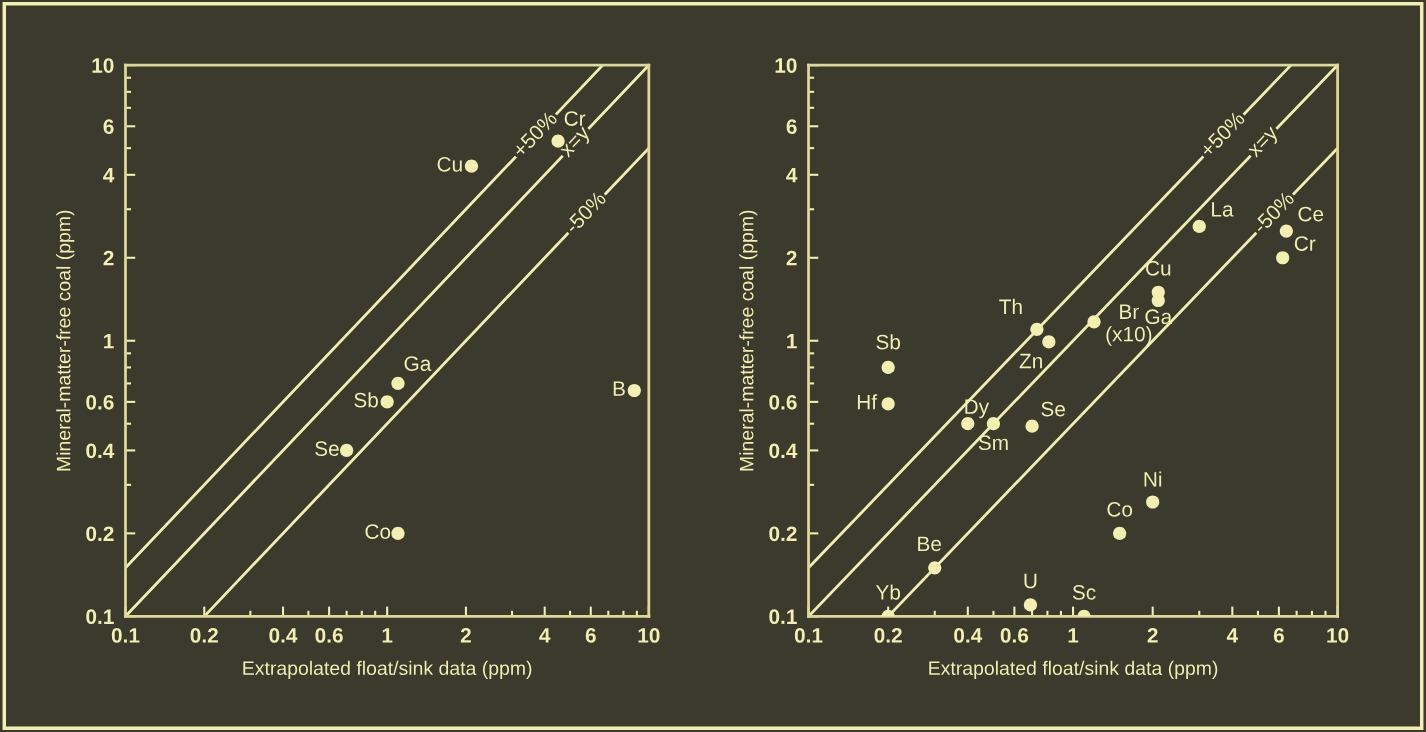 The image size is (1426, 732). Describe the element at coordinates (867, 402) in the screenshot. I see `annotation: Hf` at that location.